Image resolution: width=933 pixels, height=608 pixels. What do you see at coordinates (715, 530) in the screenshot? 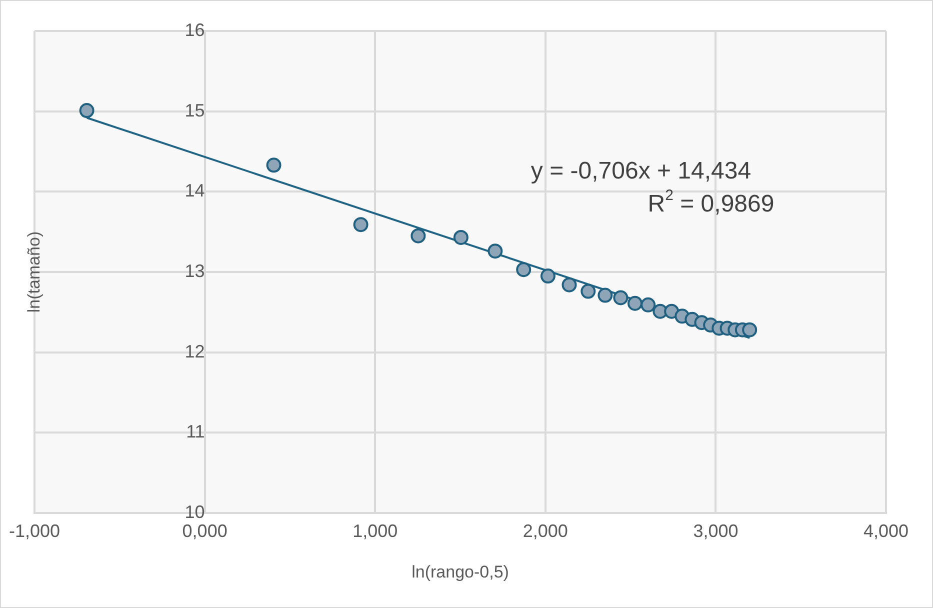
I see `x-tick-label: 3,000` at bounding box center [715, 530].